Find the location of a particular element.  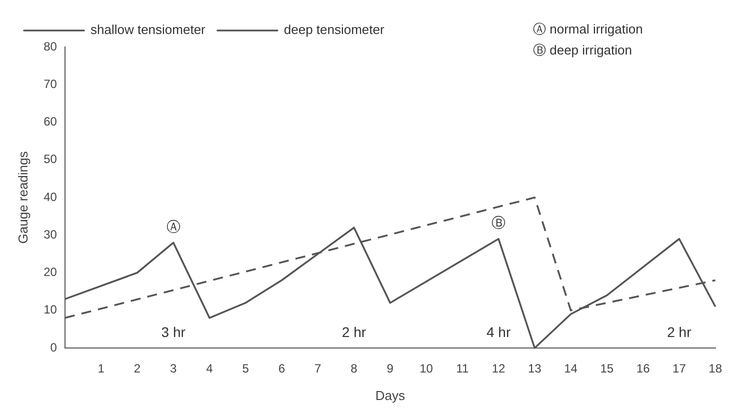

x-tick-label: 18 is located at coordinates (715, 369).